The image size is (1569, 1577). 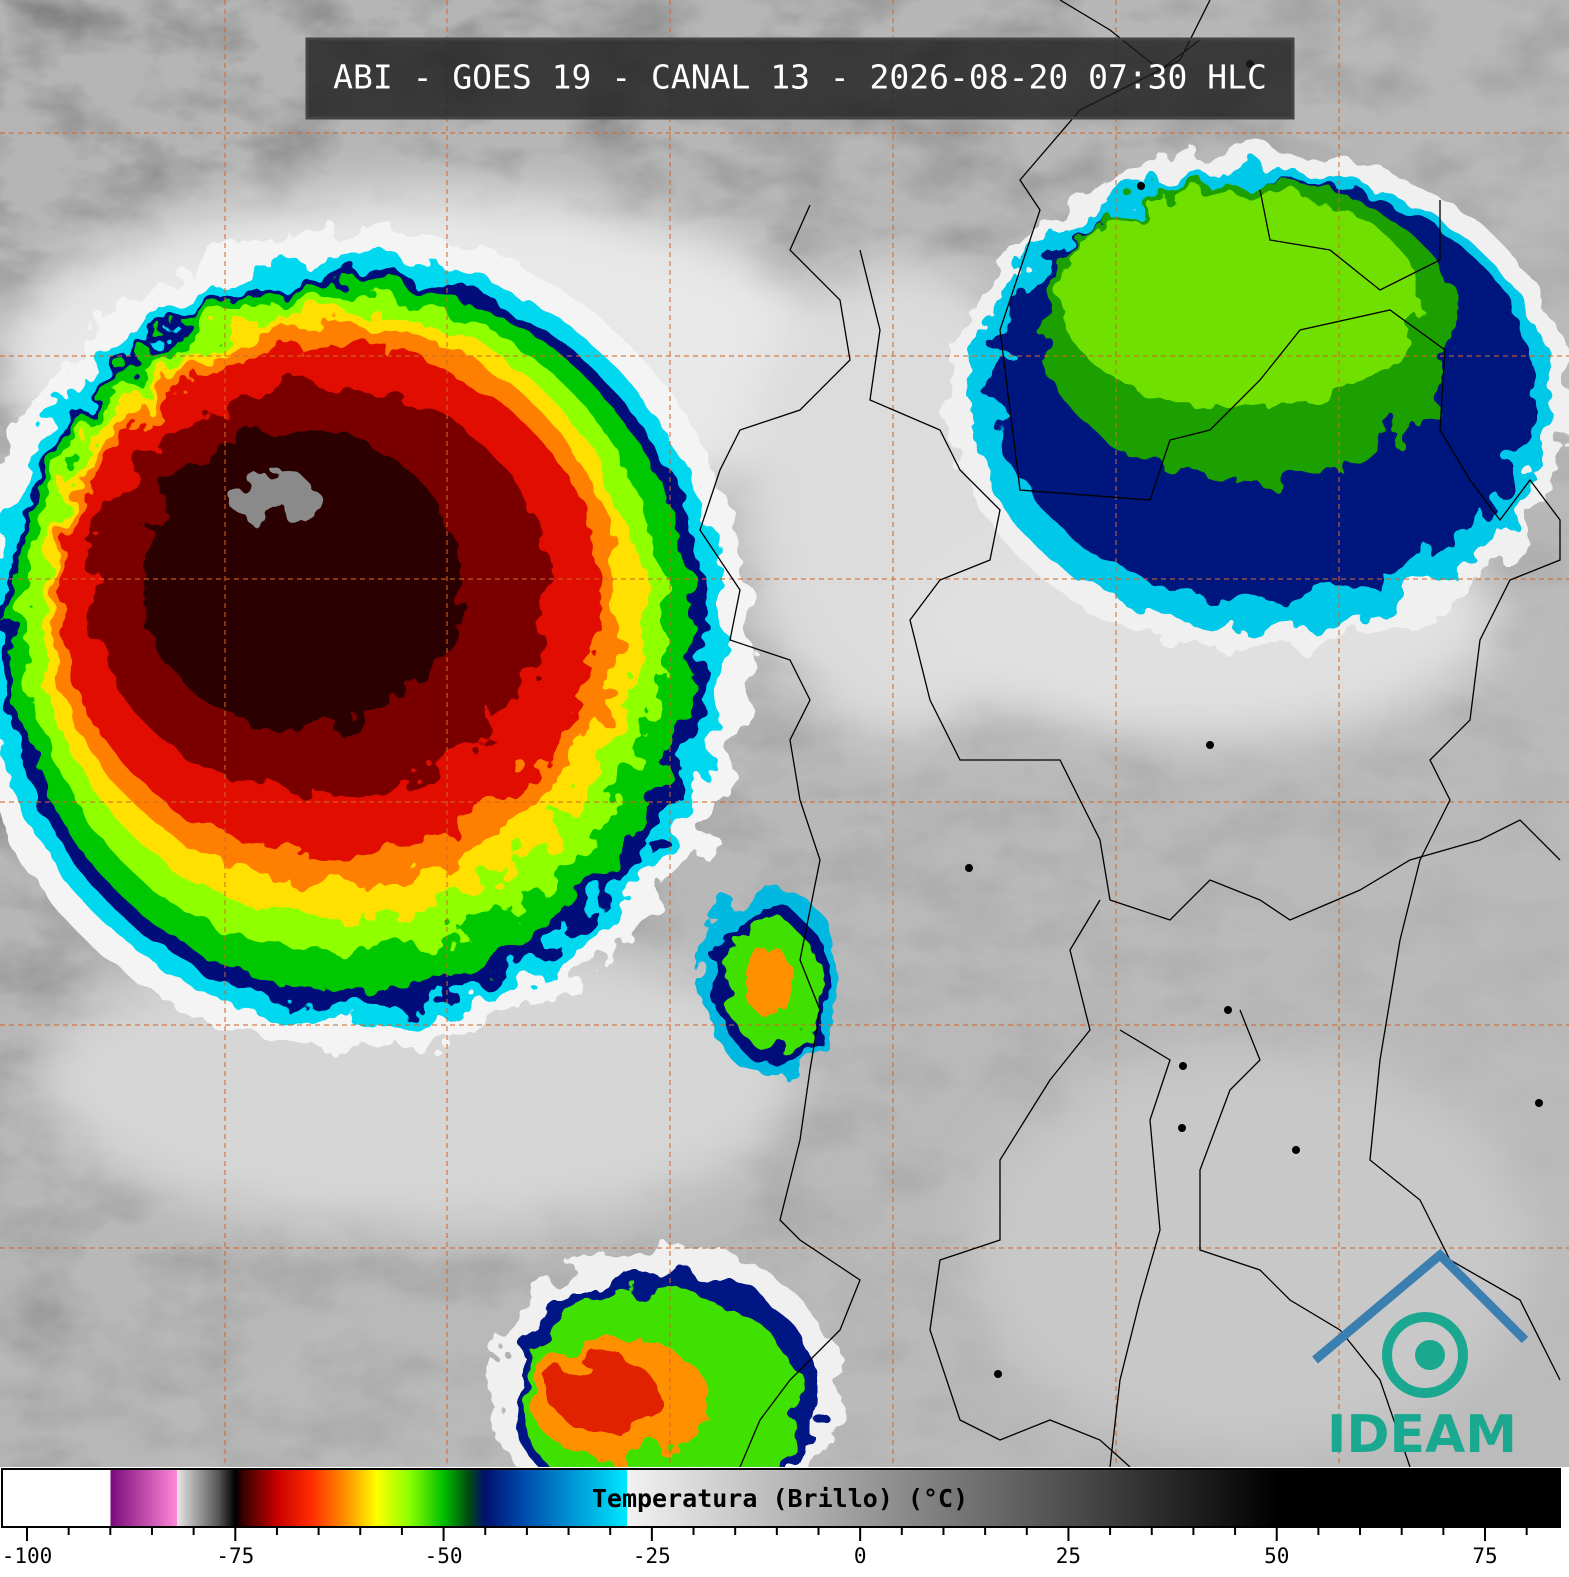 What do you see at coordinates (235, 1556) in the screenshot?
I see `tick-label: -75` at bounding box center [235, 1556].